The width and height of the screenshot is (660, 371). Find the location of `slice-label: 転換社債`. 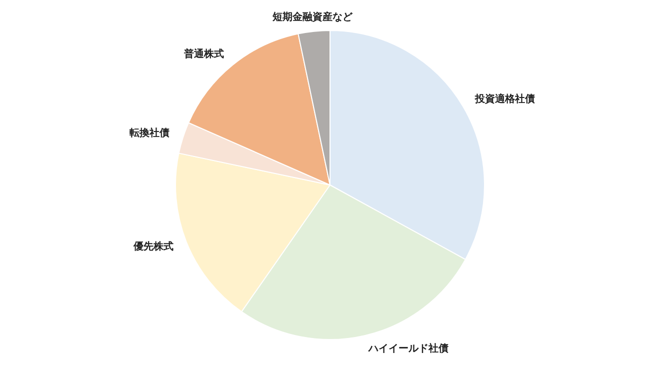

slice-label: 転換社債 is located at coordinates (149, 133).